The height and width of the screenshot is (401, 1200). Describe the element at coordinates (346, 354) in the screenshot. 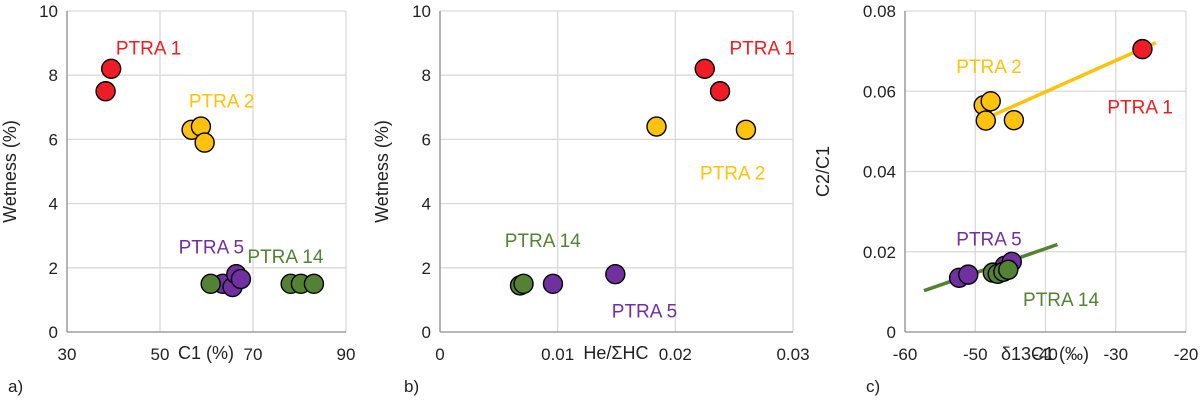

I see `x-tick-label: 90` at that location.